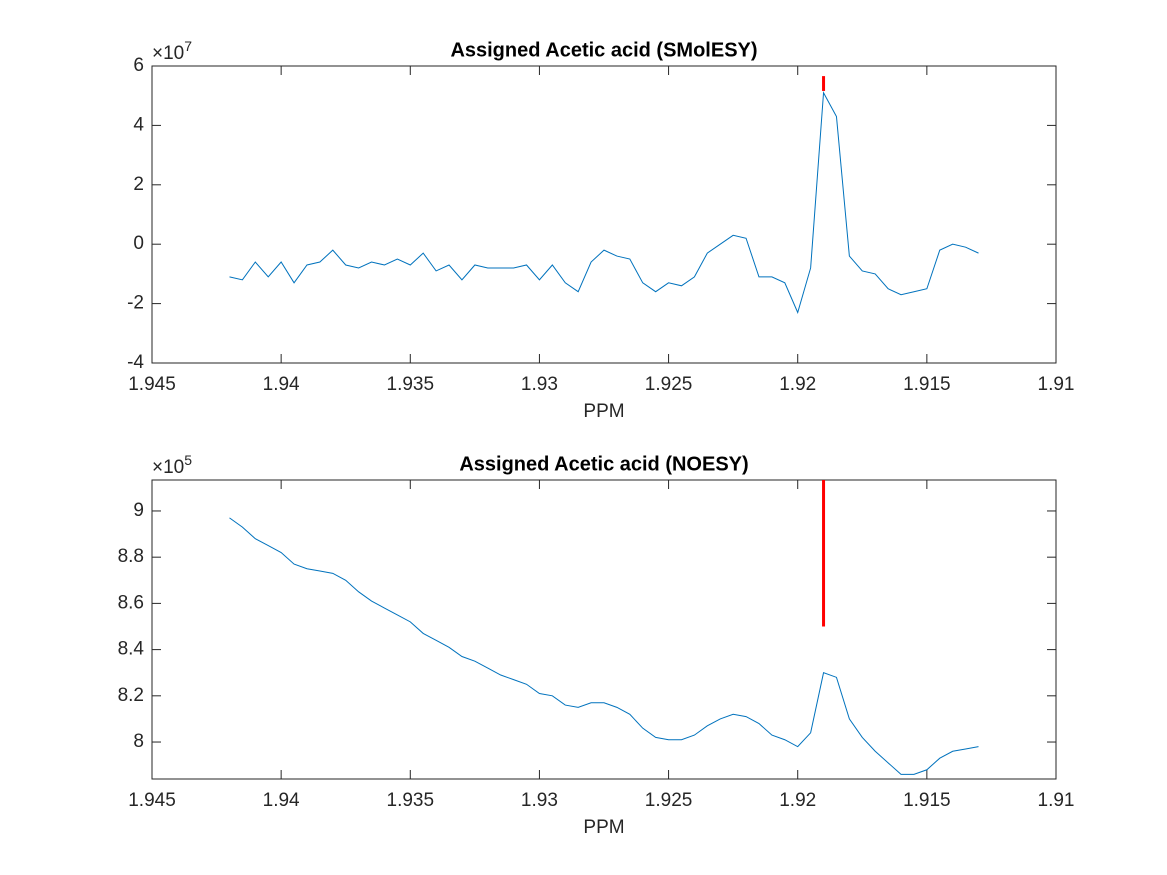 The image size is (1167, 875). I want to click on y-tick-label: 8, so click(138, 741).